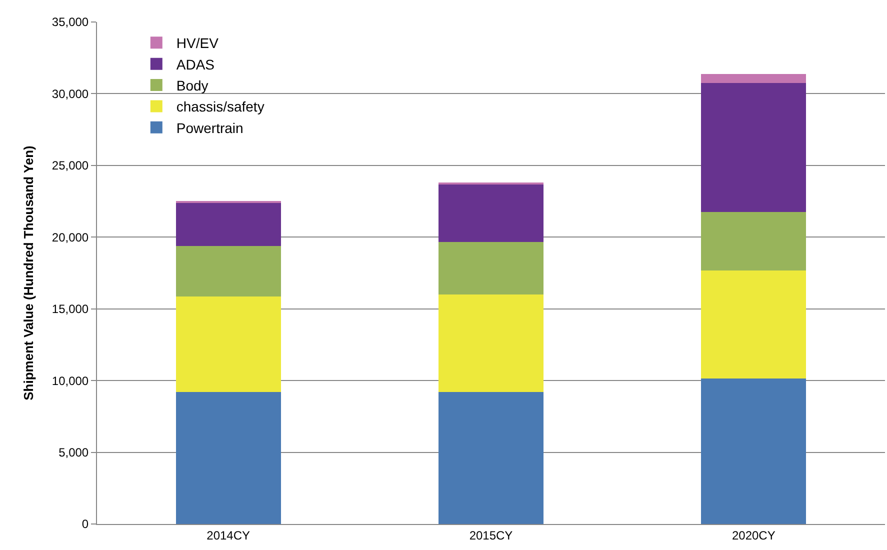 The height and width of the screenshot is (550, 887). Describe the element at coordinates (754, 535) in the screenshot. I see `x-tick-label: 2020CY` at that location.